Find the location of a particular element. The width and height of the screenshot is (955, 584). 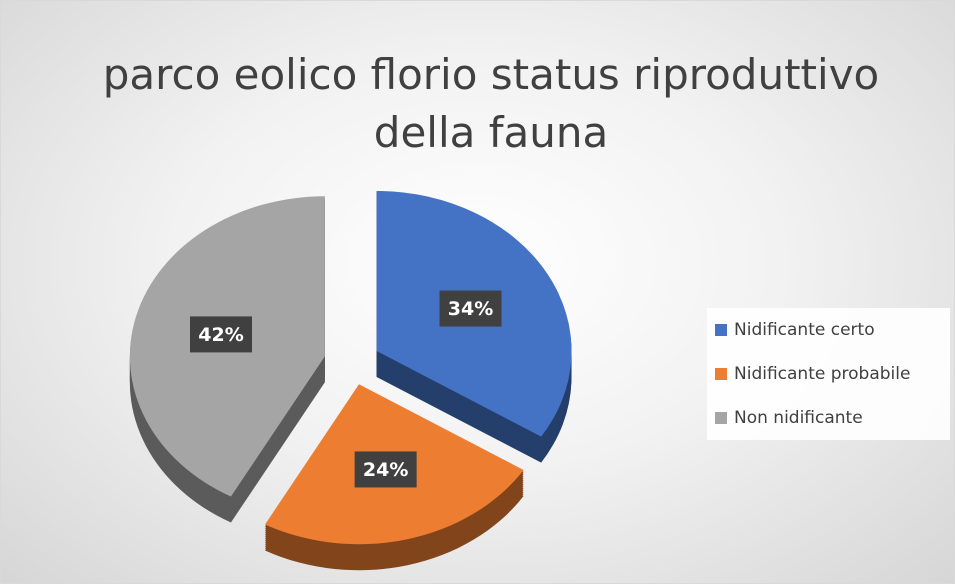

legend-label: Non nidificante is located at coordinates (798, 418).